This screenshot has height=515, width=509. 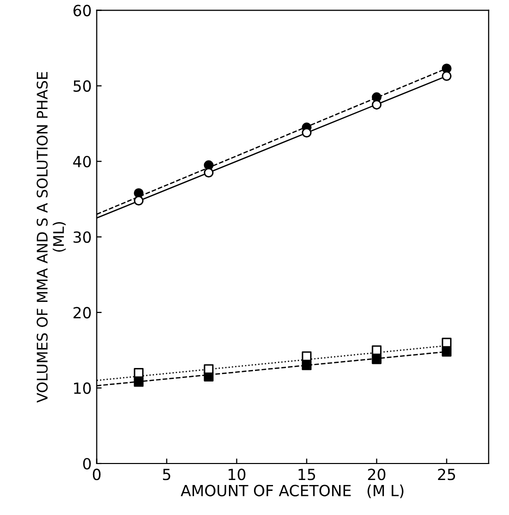 What do you see at coordinates (87, 464) in the screenshot?
I see `y-tick-label: 0` at bounding box center [87, 464].